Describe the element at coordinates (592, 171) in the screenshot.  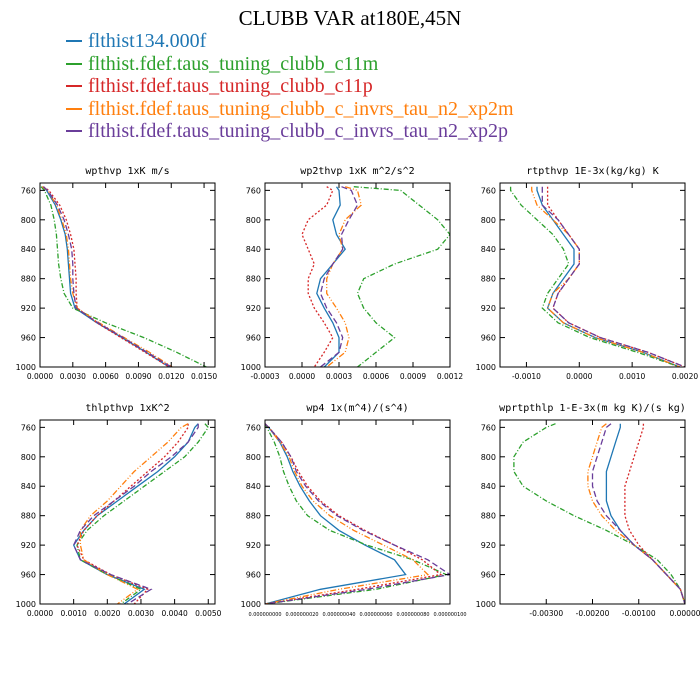
I see `panel-title: rtpthvp 1E-3x(kg/kg) K` at that location.